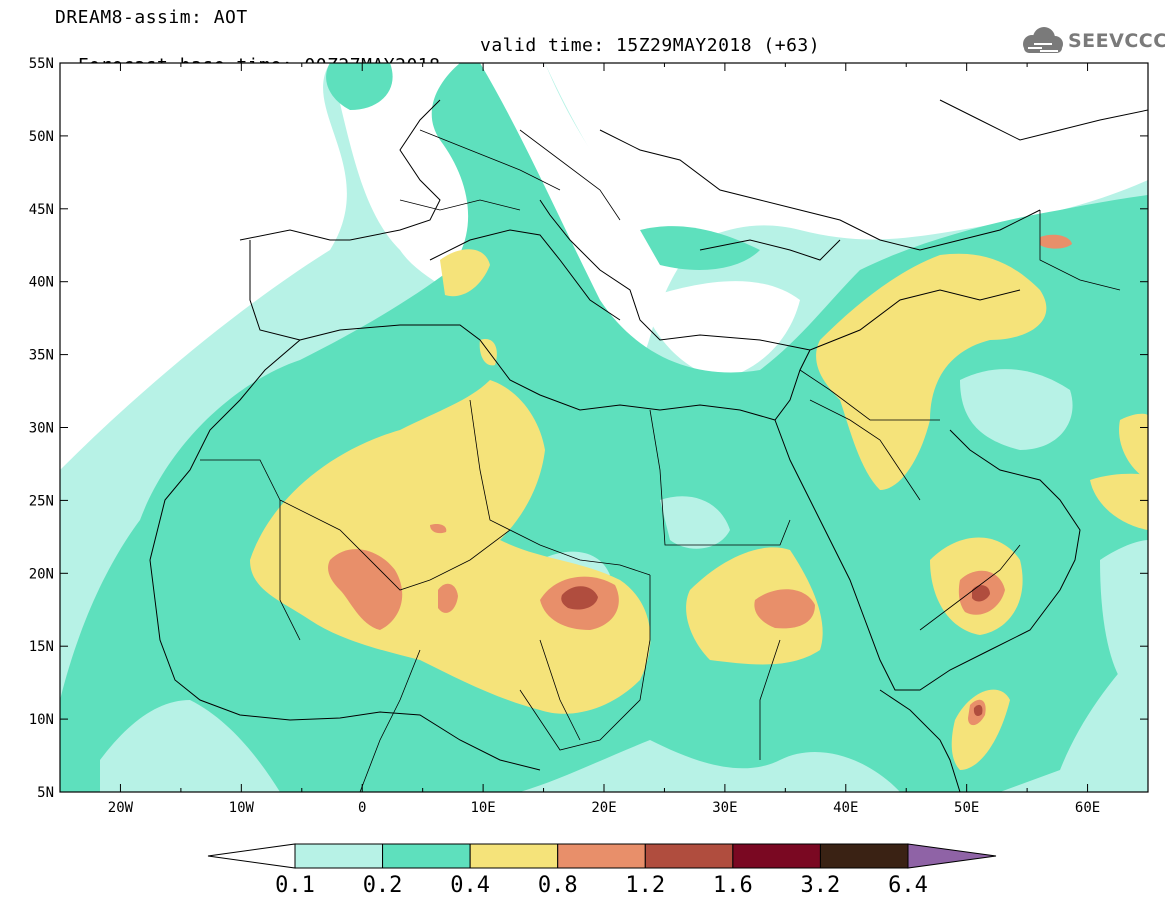 Image resolution: width=1165 pixels, height=905 pixels. I want to click on lat-label: 35N, so click(41, 356).